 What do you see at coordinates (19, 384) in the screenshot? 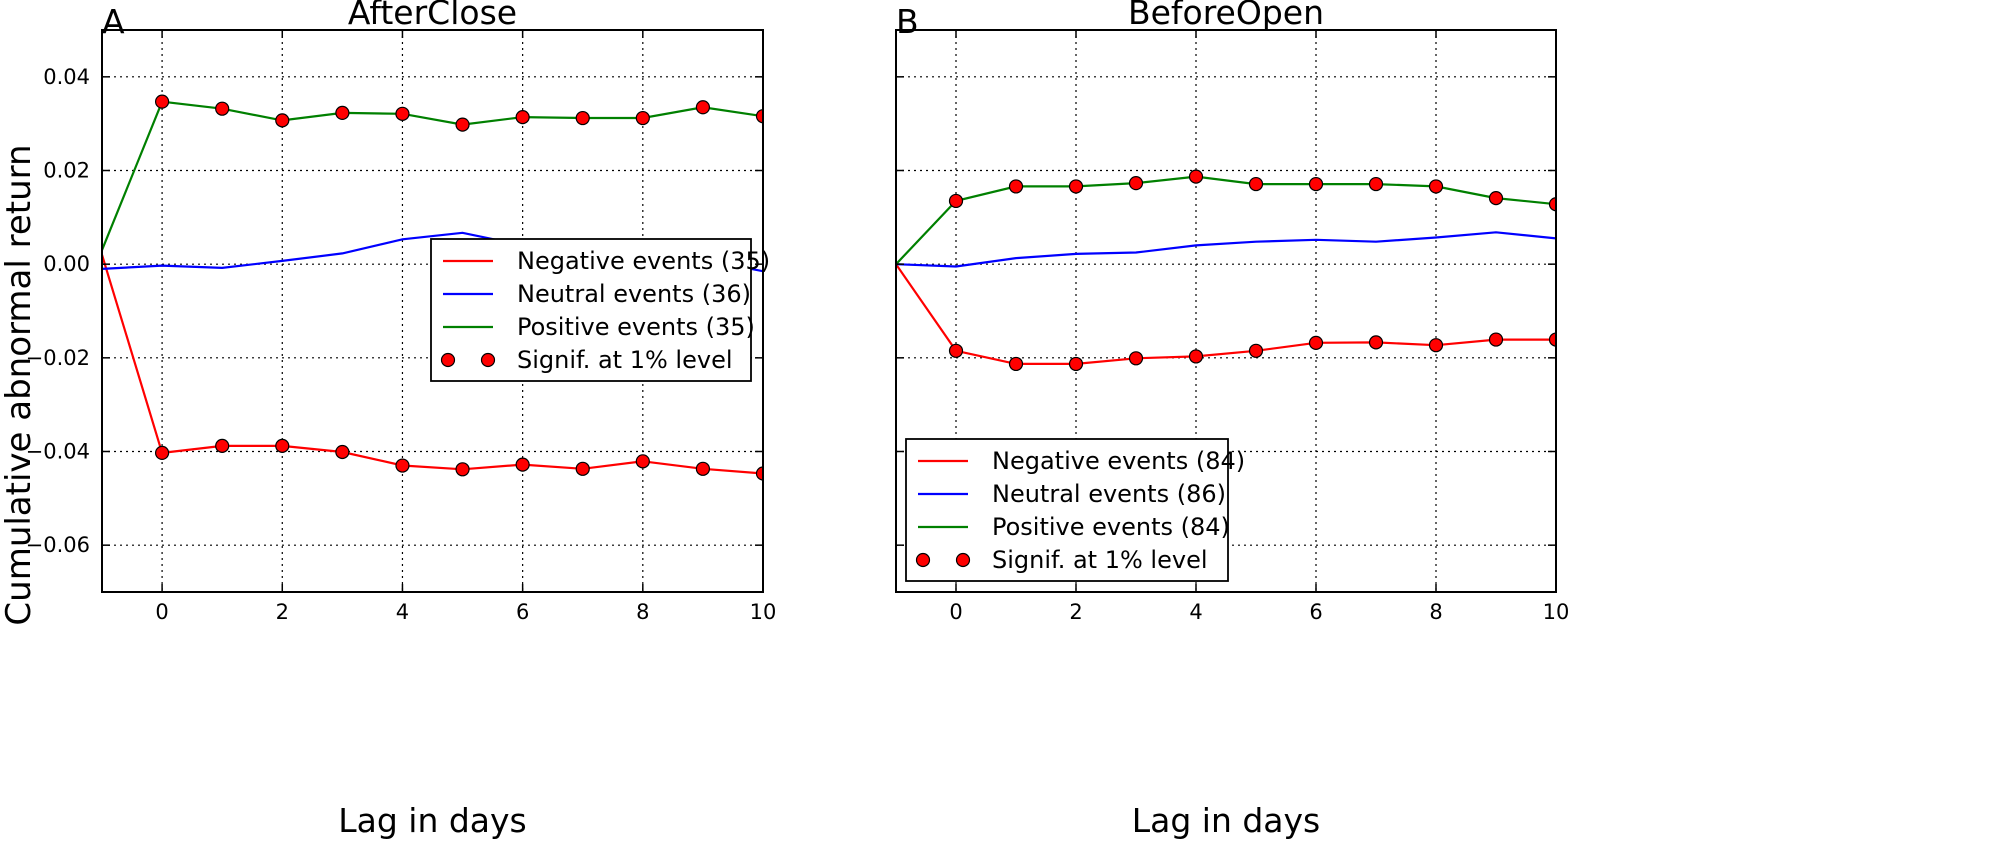
I see `figure-ylabel: Cumulative abnormal return` at bounding box center [19, 384].